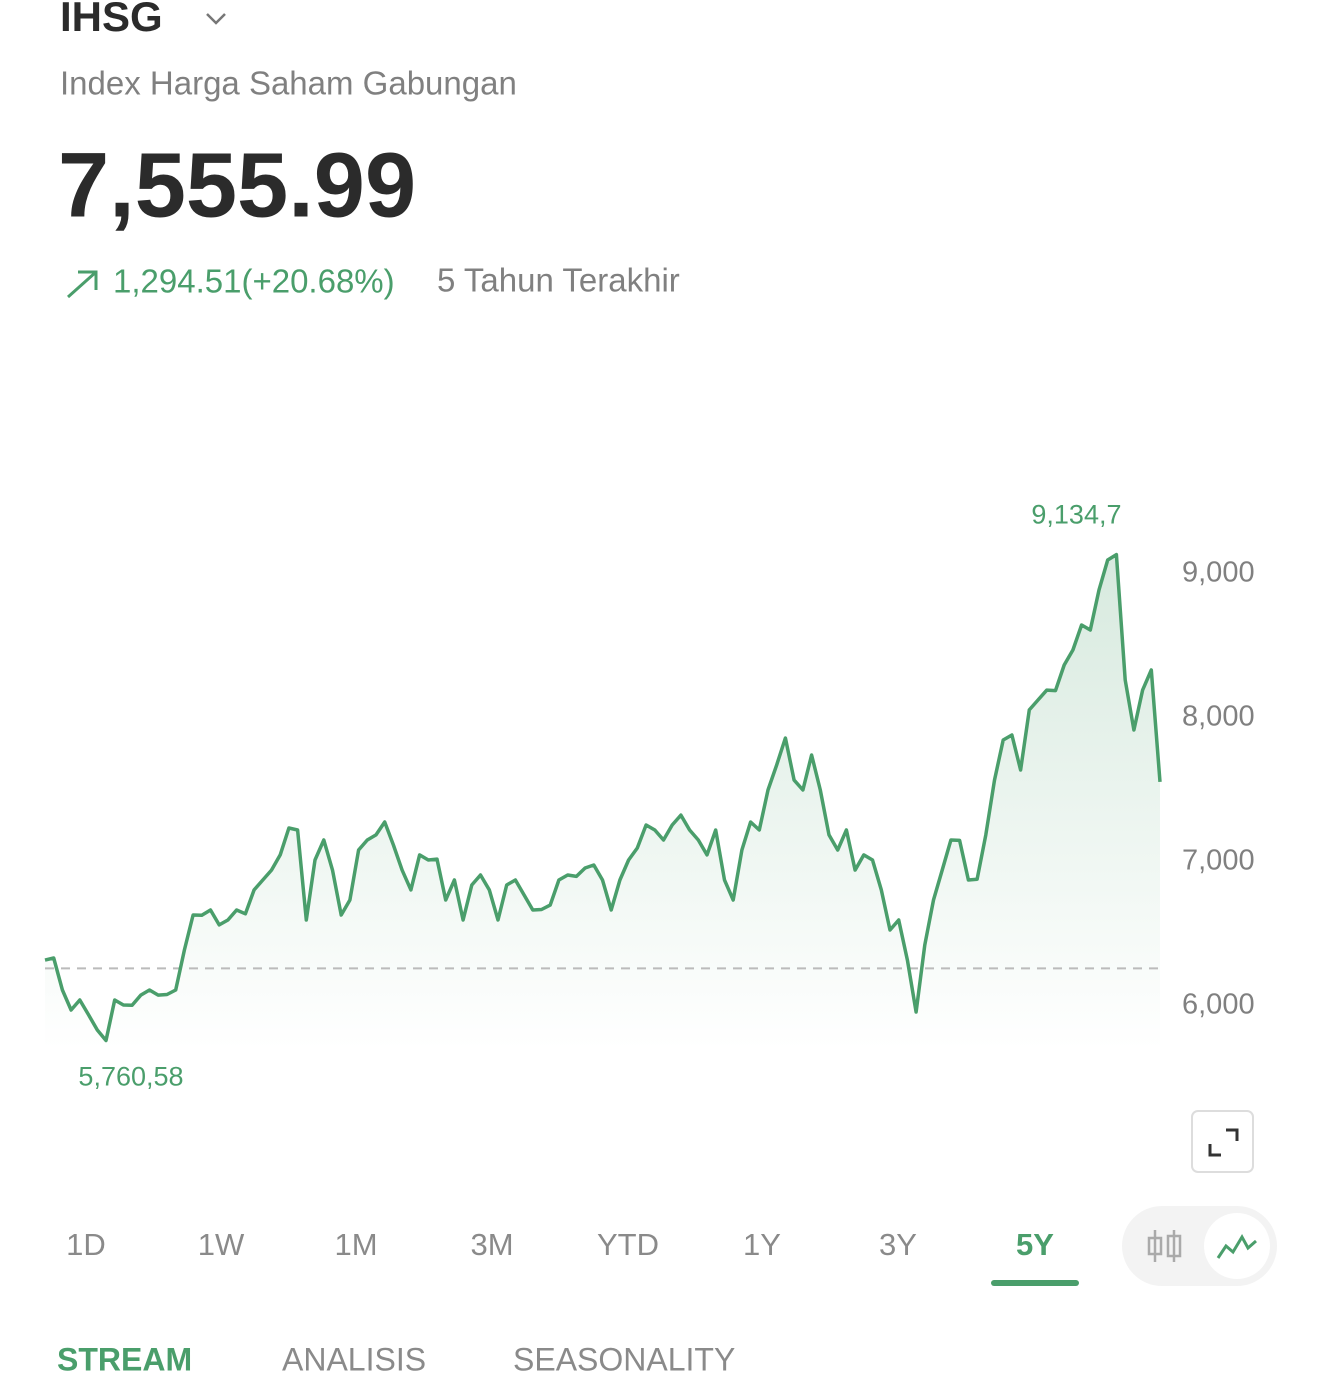  I want to click on tab-bar: STREAM ANALISIS SEASONALITY, so click(396, 1359).